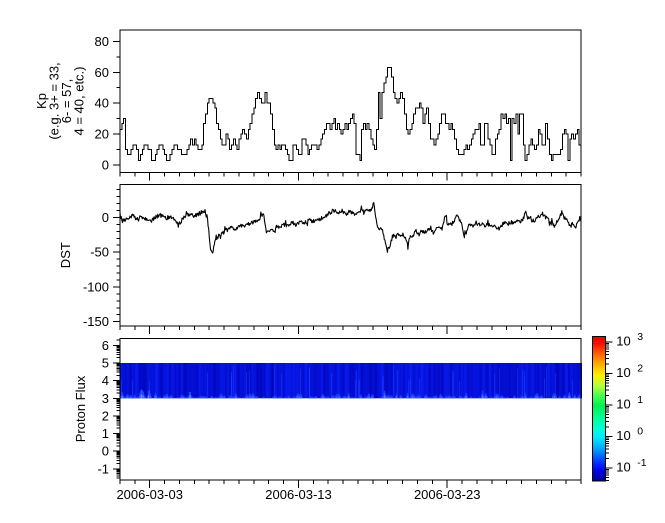 The height and width of the screenshot is (523, 665). I want to click on svg-text: 20, so click(102, 134).